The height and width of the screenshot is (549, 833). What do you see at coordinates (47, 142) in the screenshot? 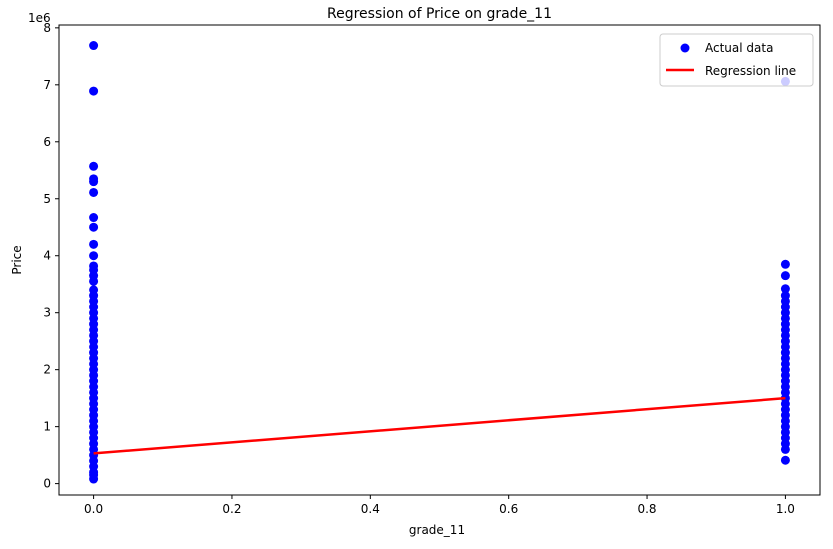
I see `y-tick-label: 6` at bounding box center [47, 142].